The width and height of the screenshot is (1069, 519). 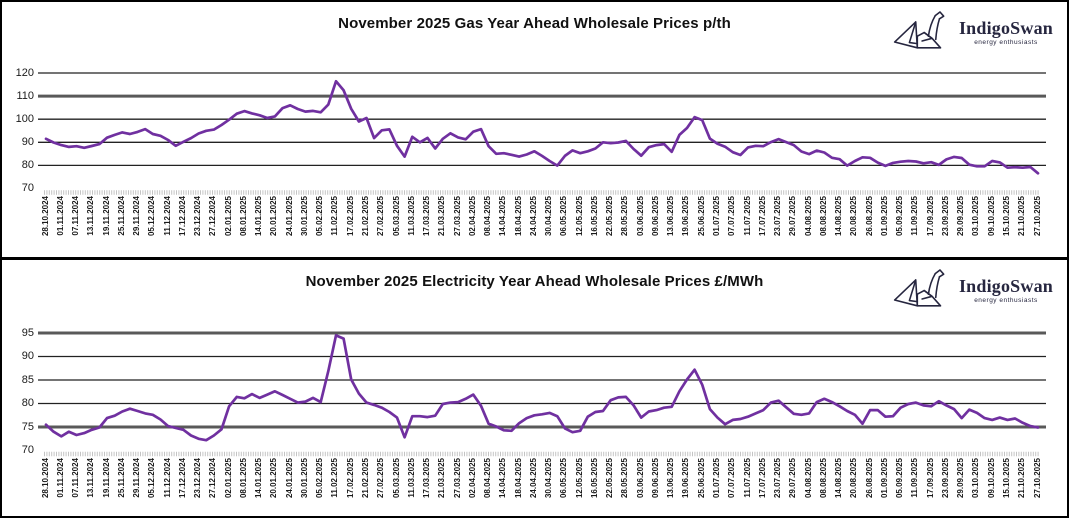 I want to click on x-tick-label: 23.07.2025, so click(x=778, y=477).